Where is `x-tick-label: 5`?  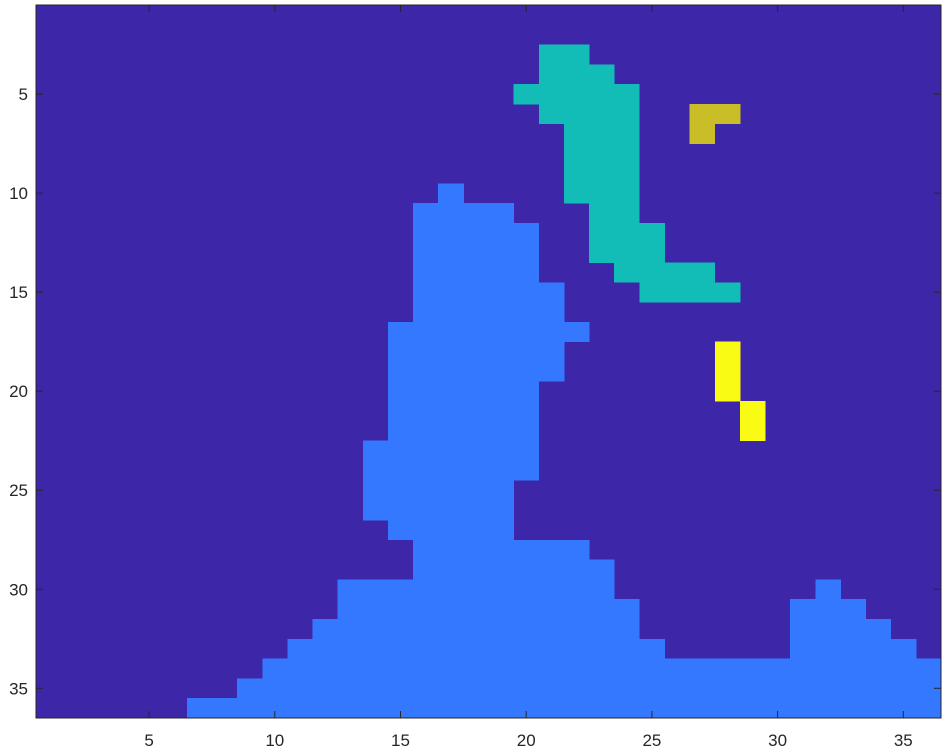 x-tick-label: 5 is located at coordinates (148, 740).